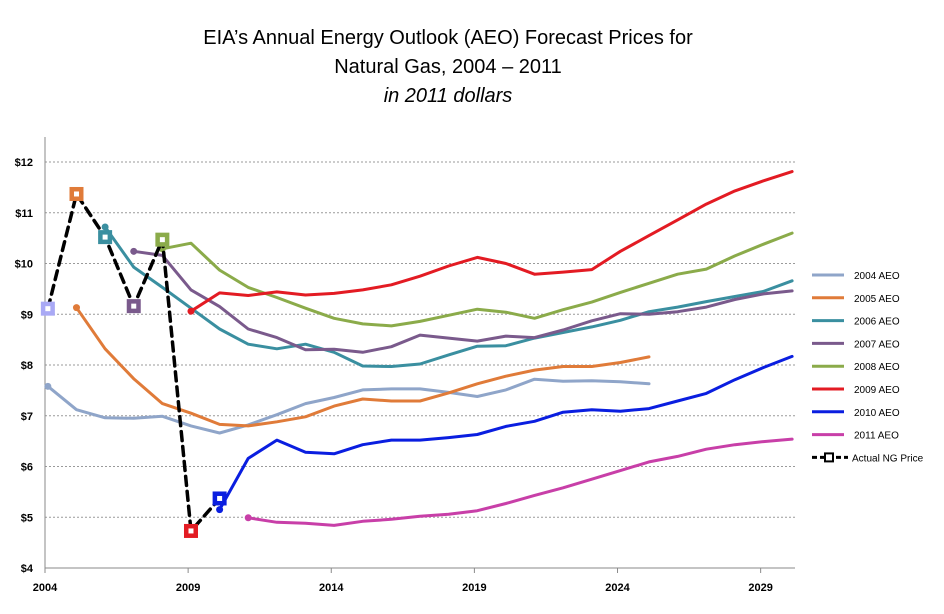 The width and height of the screenshot is (944, 614). Describe the element at coordinates (48, 386) in the screenshot. I see `series-2004-aeo-start-point` at that location.